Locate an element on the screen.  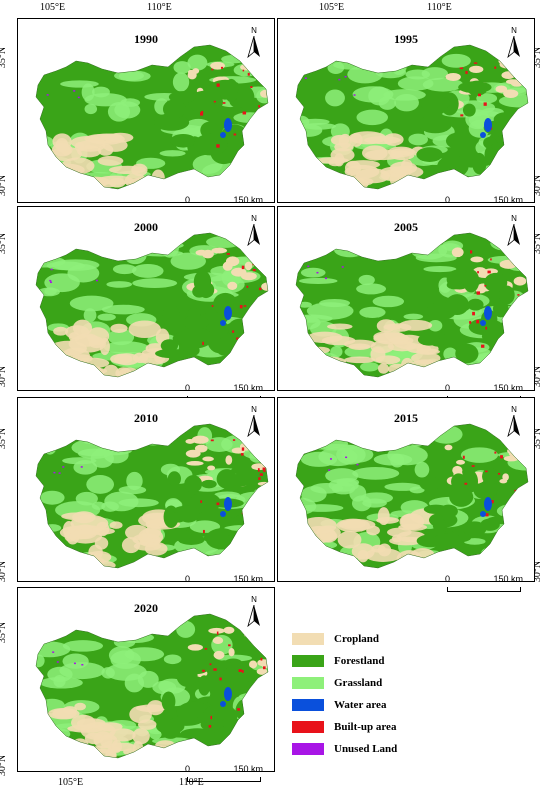
panel-year: 1995 is located at coordinates (406, 39).